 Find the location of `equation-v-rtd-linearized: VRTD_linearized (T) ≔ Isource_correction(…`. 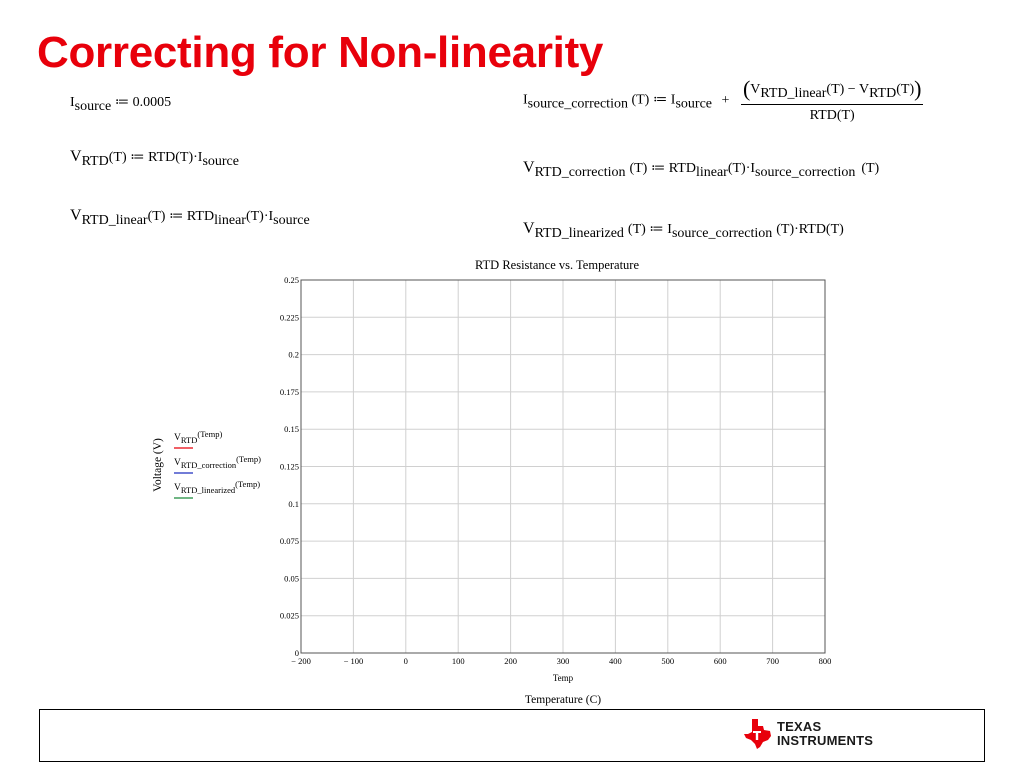

equation-v-rtd-linearized: VRTD_linearized (T) ≔ Isource_correction(… is located at coordinates (683, 231).